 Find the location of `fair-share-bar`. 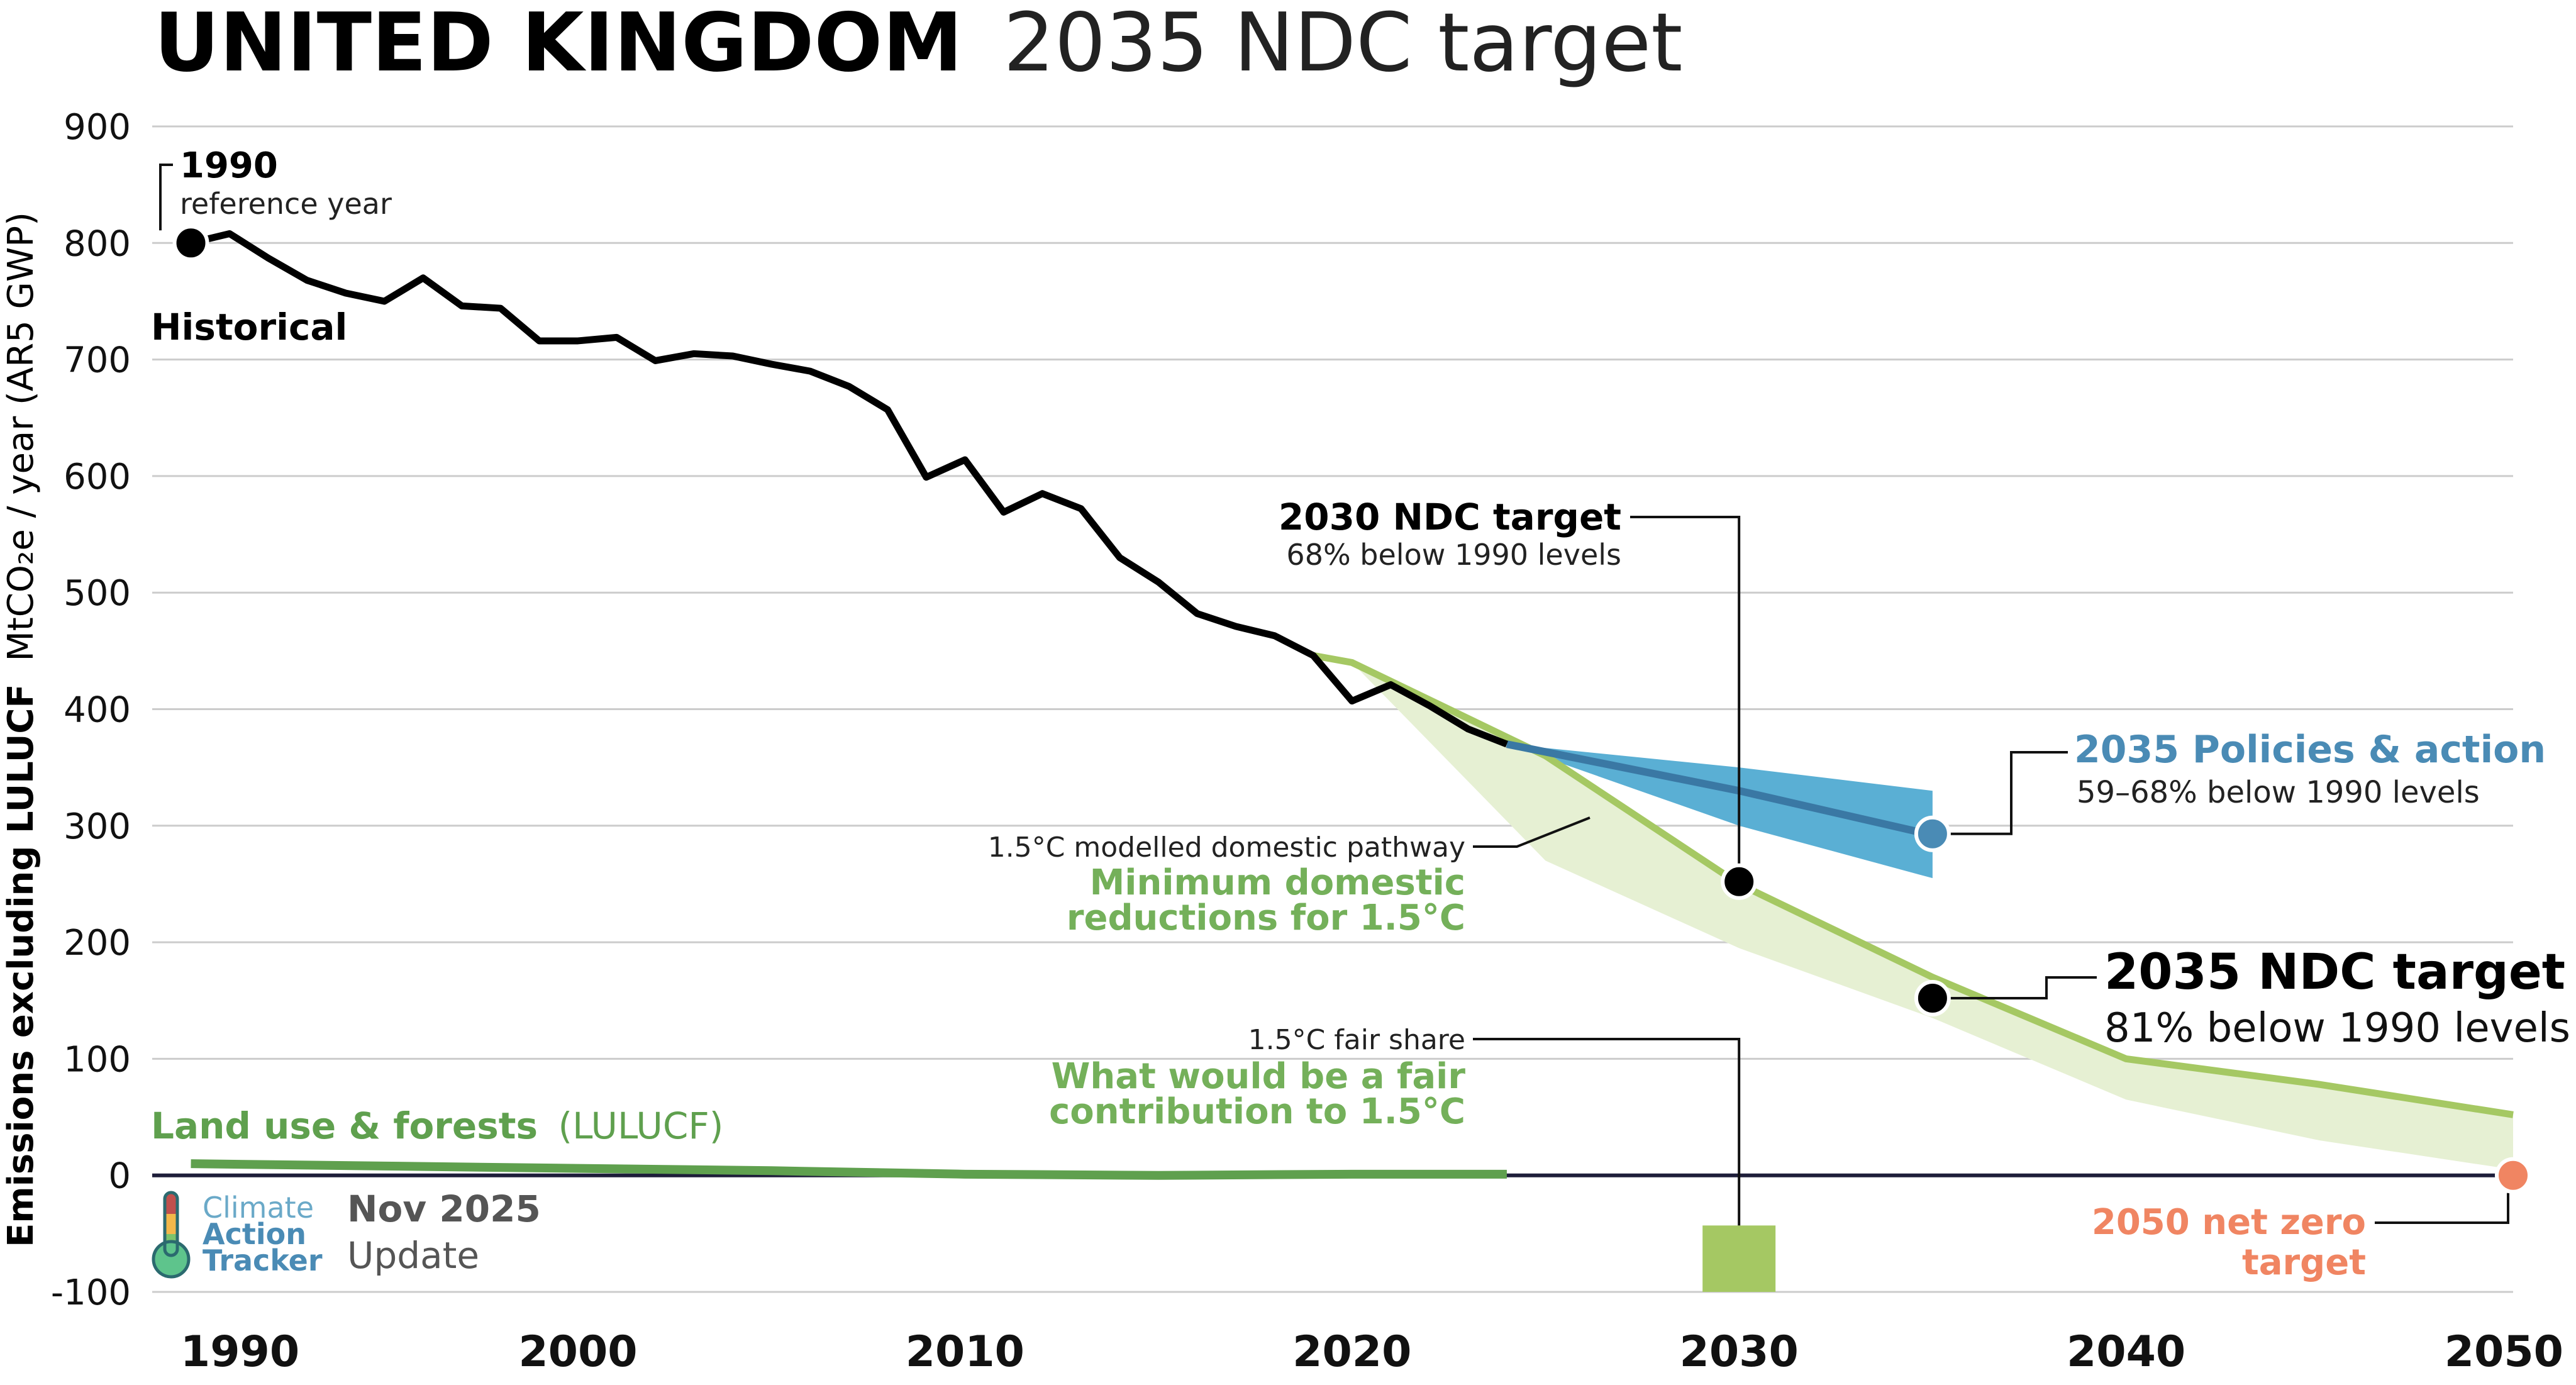

fair-share-bar is located at coordinates (1739, 1258).